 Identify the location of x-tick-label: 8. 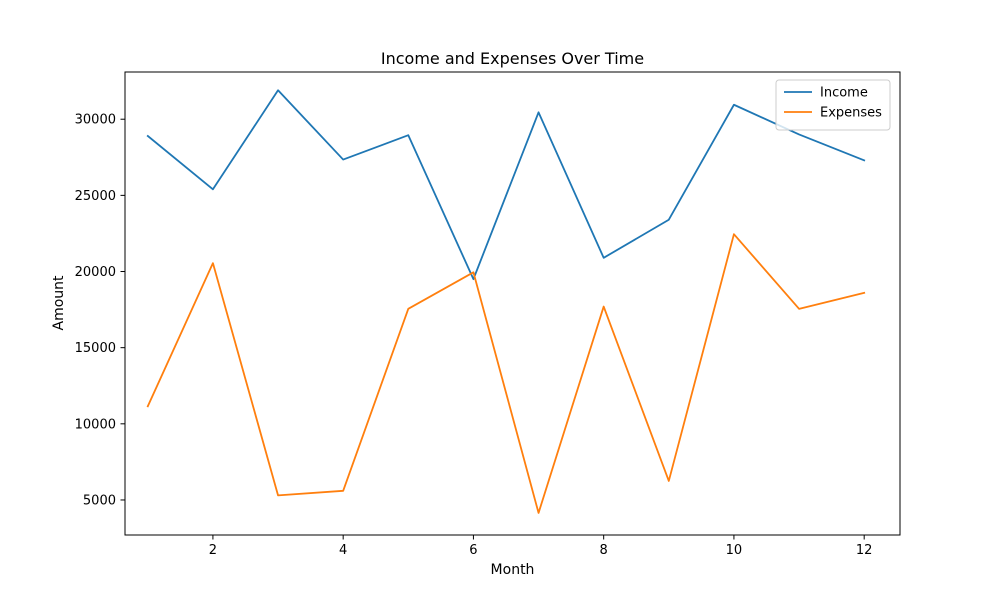
(604, 550).